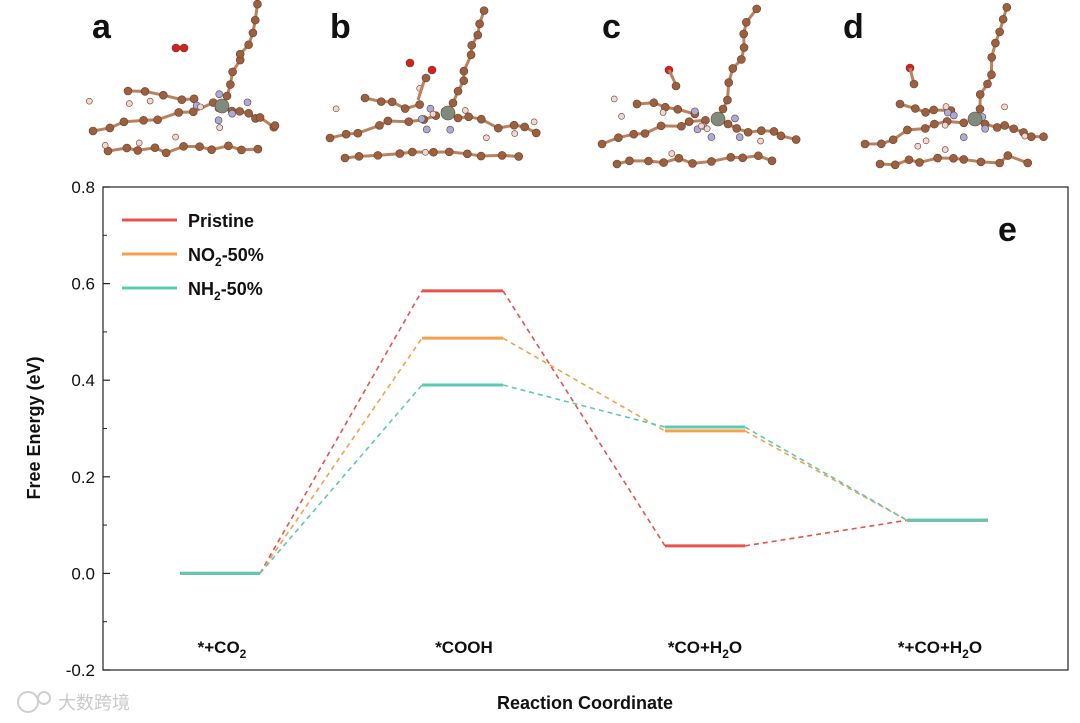  Describe the element at coordinates (725, 654) in the screenshot. I see `category-label-subscript: 2` at that location.